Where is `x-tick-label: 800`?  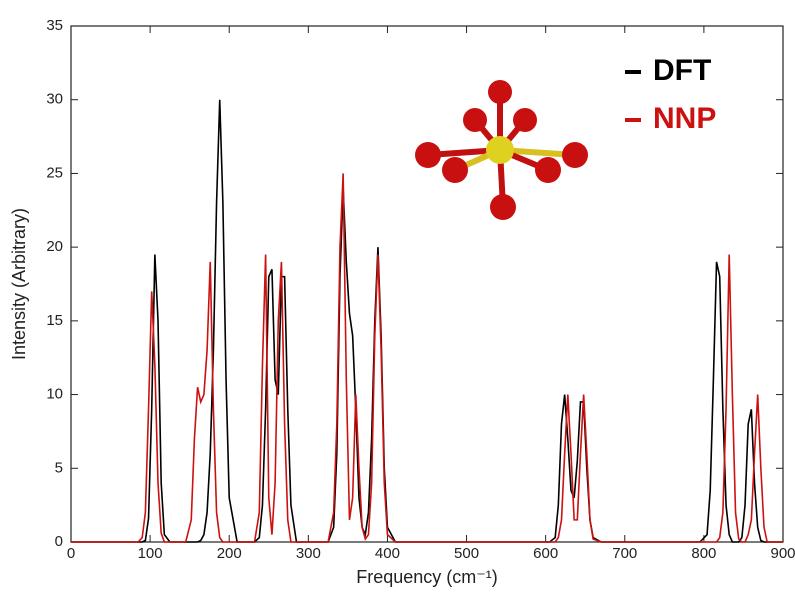 x-tick-label: 800 is located at coordinates (703, 553).